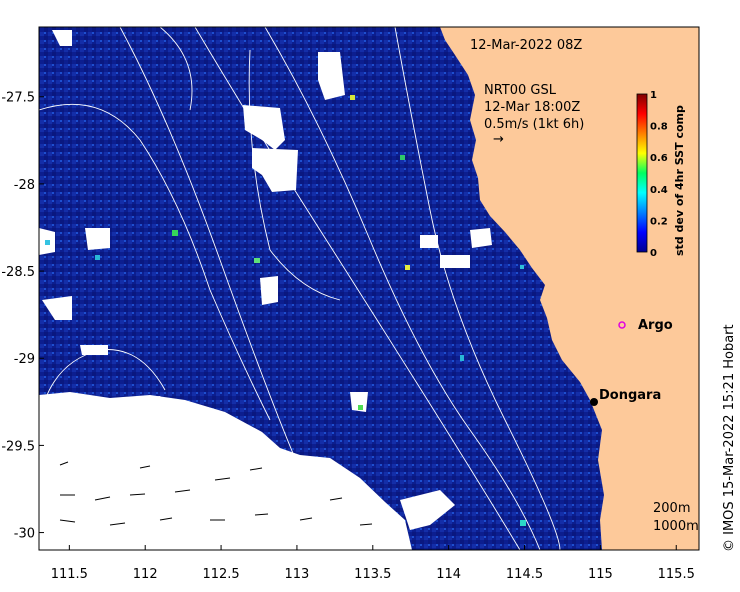  Describe the element at coordinates (676, 526) in the screenshot. I see `contour-legend-1000m: 1000m` at that location.